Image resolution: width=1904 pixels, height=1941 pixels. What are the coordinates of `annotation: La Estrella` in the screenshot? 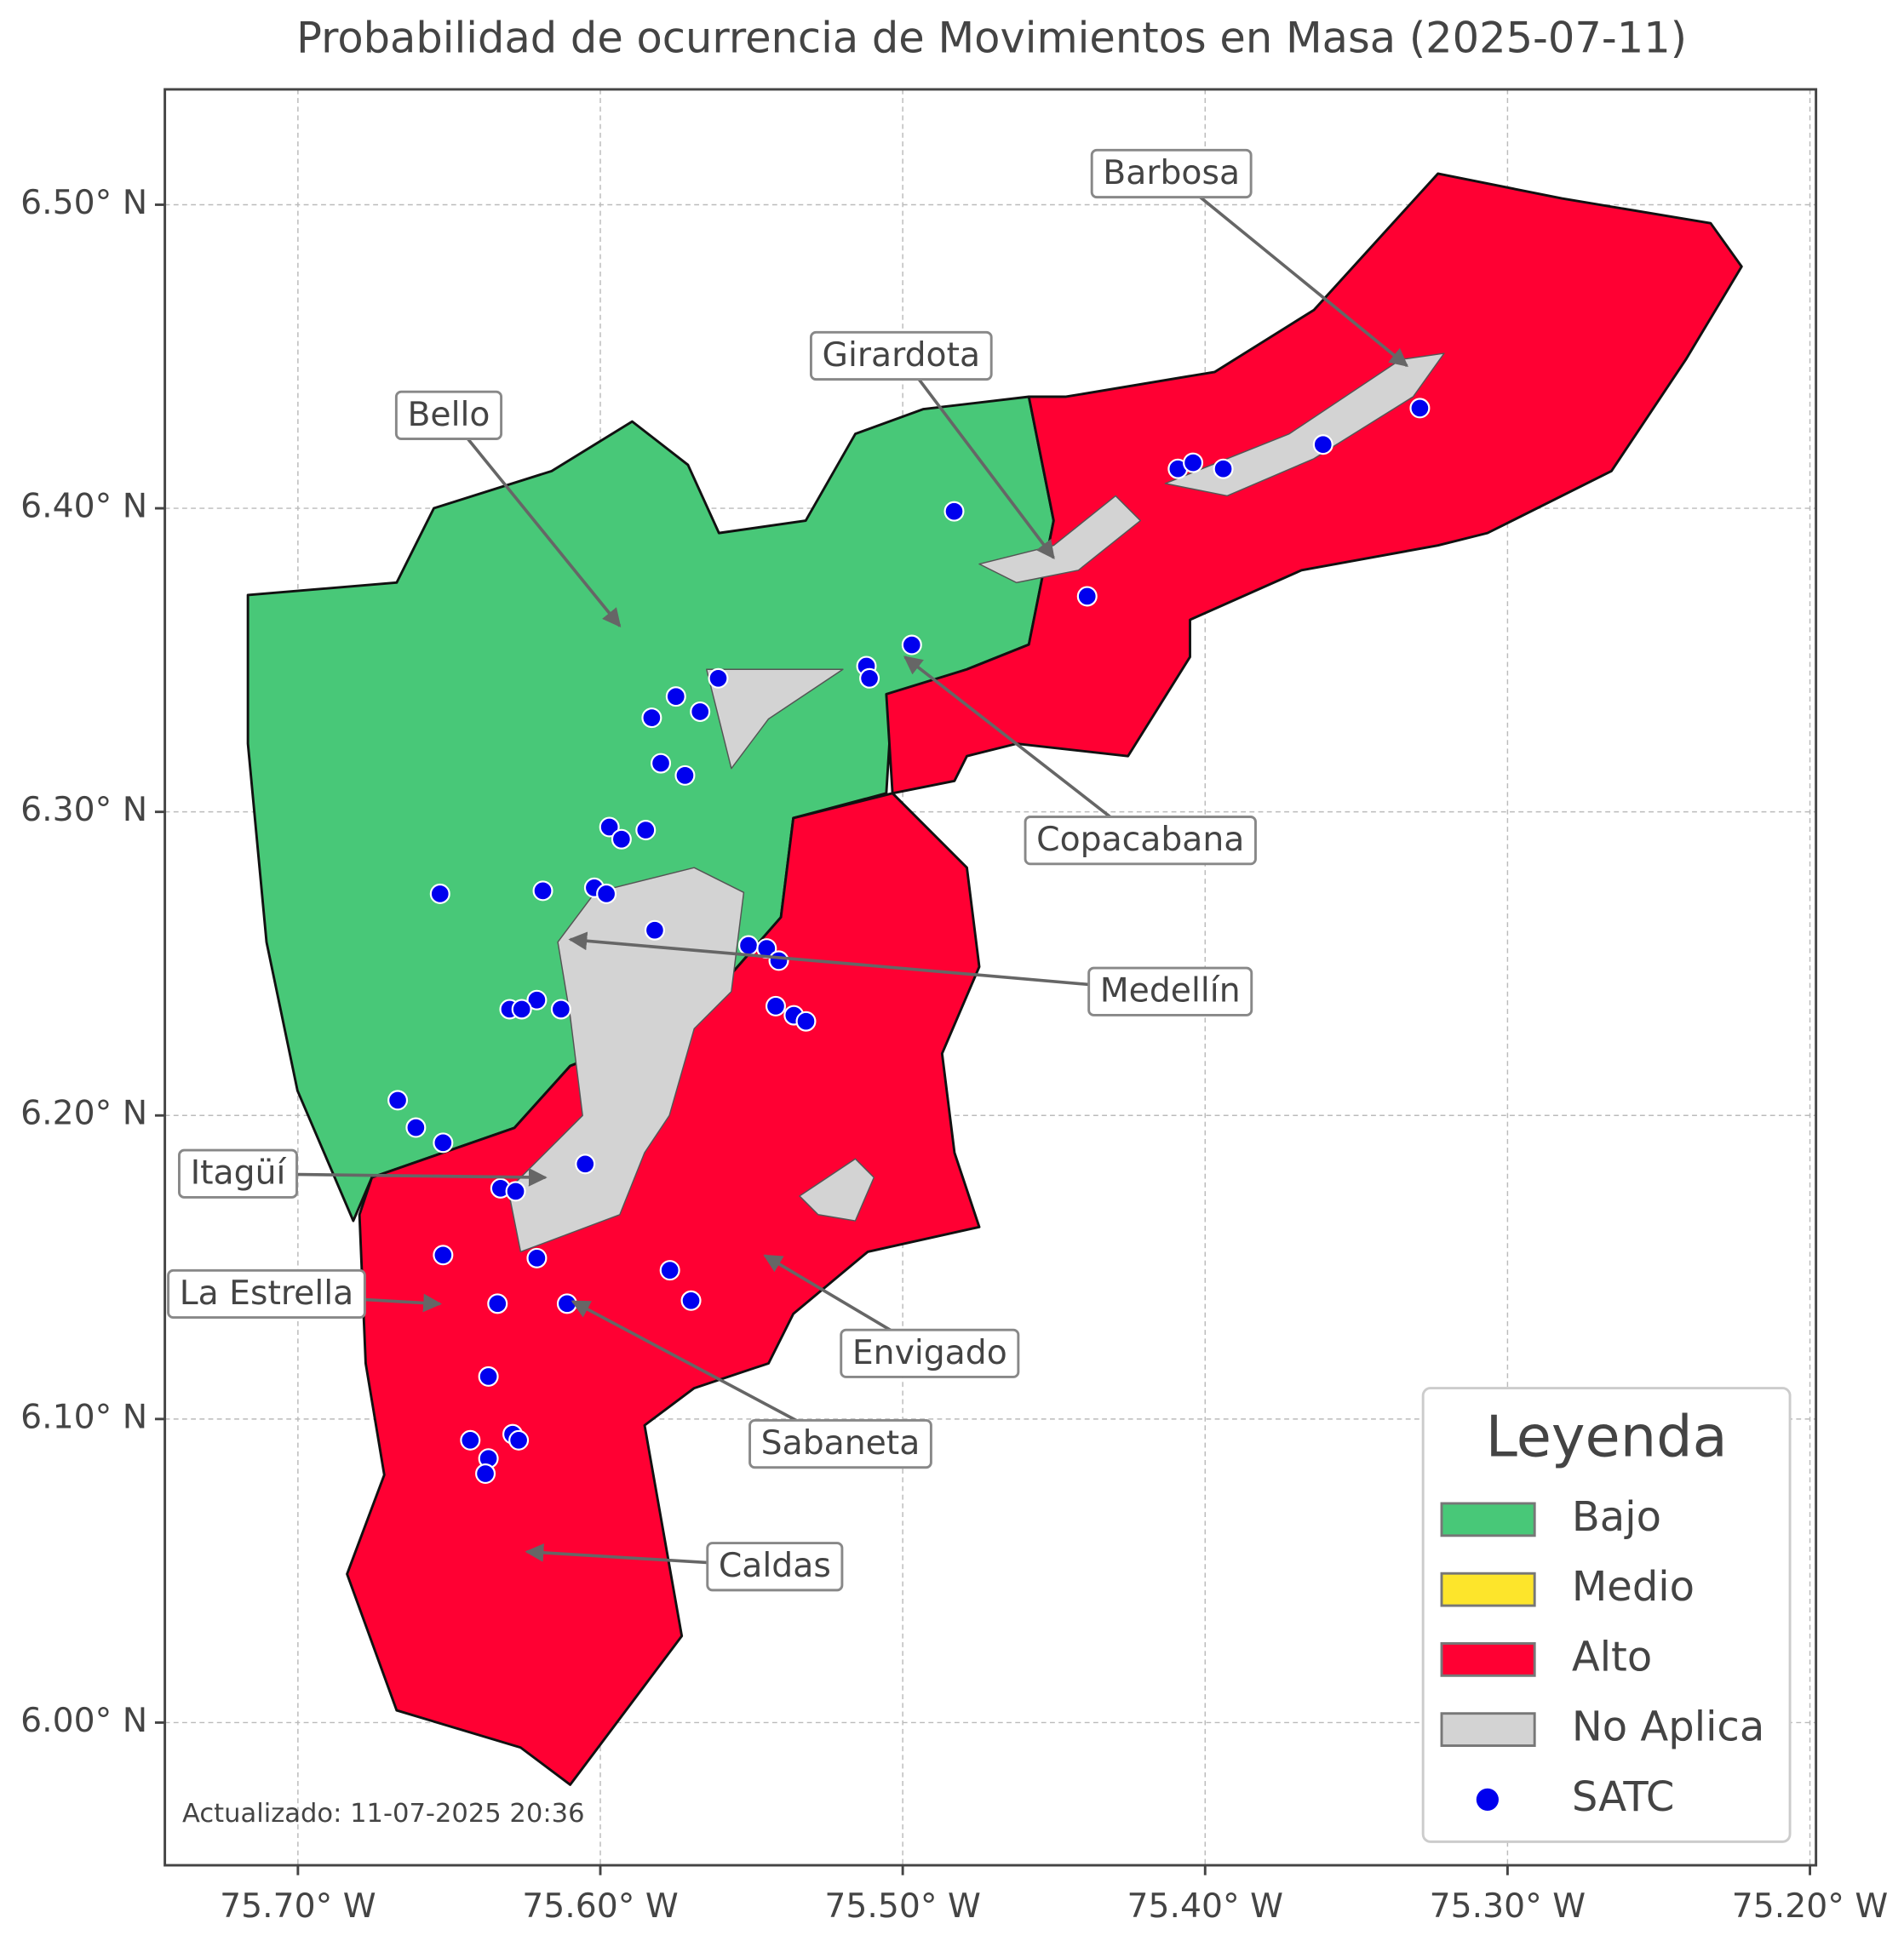 It's located at (266, 1294).